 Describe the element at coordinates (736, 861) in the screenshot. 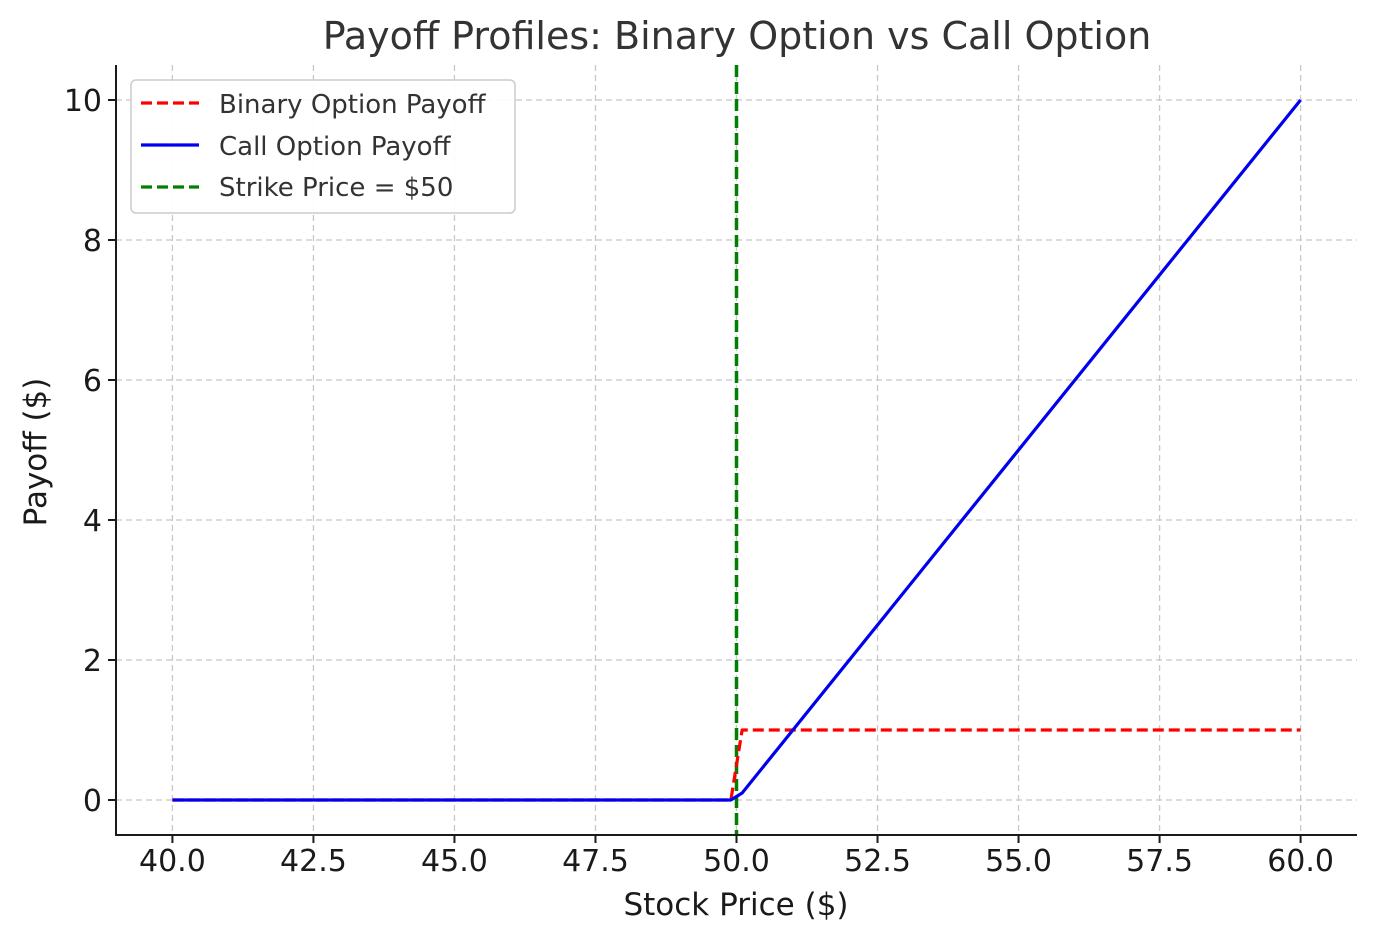

I see `x-tick-label: 50.0` at that location.